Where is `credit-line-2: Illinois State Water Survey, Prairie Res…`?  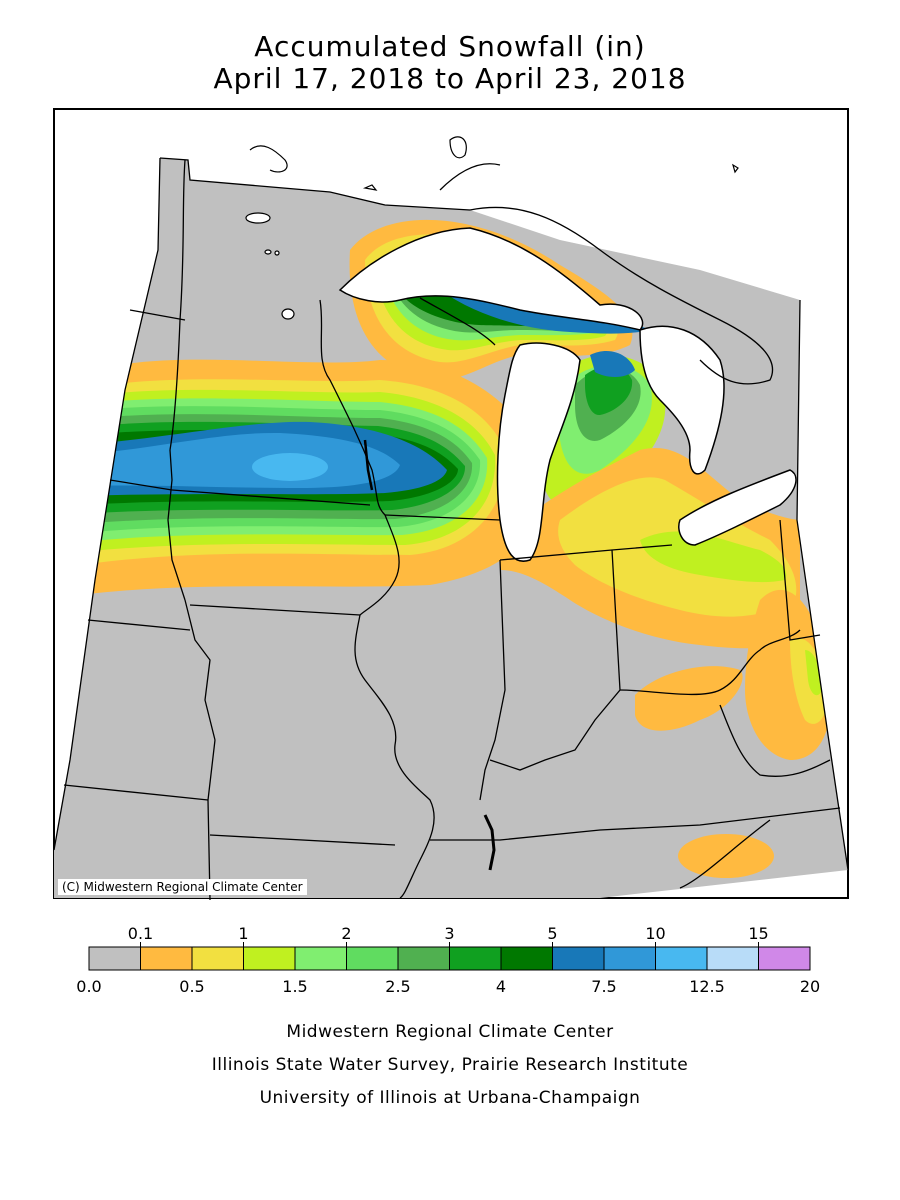
credit-line-2: Illinois State Water Survey, Prairie Res… is located at coordinates (450, 1065).